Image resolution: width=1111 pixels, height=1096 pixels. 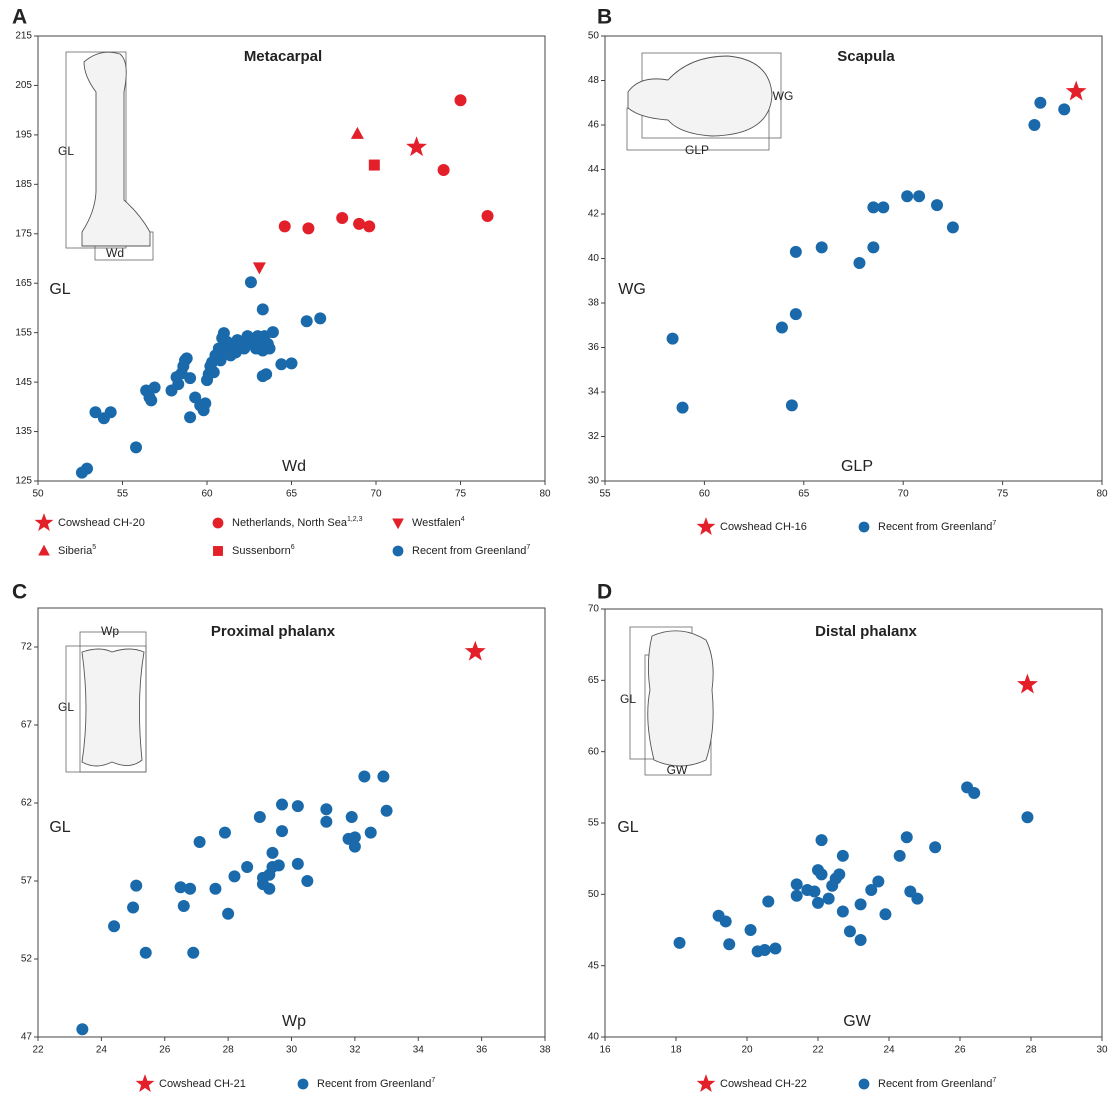 I want to click on x-tick-label: 30, so click(x=1102, y=1050).